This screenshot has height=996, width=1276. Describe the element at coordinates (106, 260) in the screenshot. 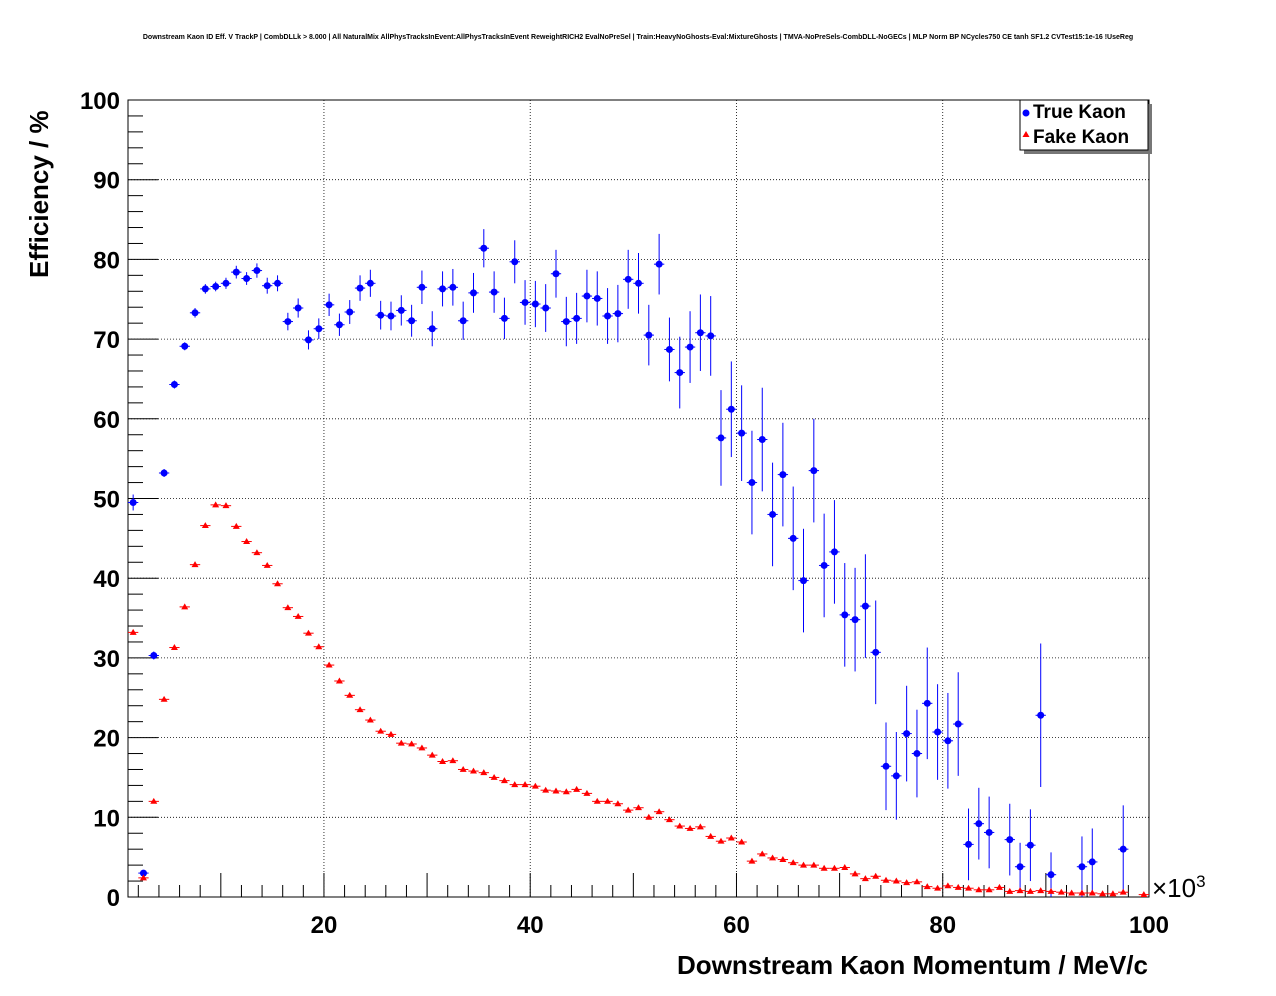

I see `y-tick-label: 80` at that location.